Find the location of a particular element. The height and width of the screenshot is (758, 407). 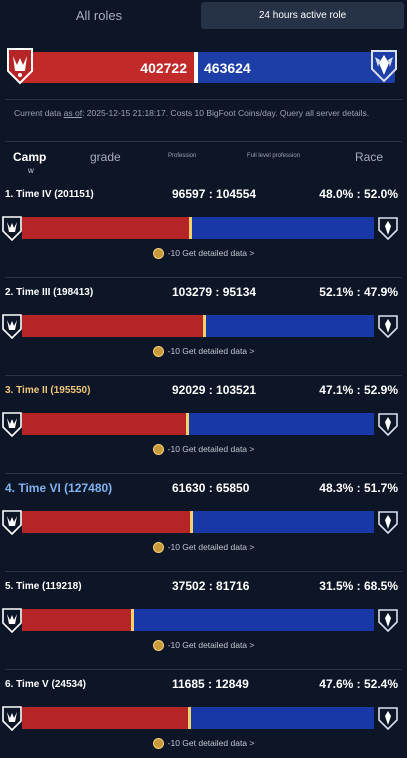

server-title: 5. Time (119218) is located at coordinates (43, 586).